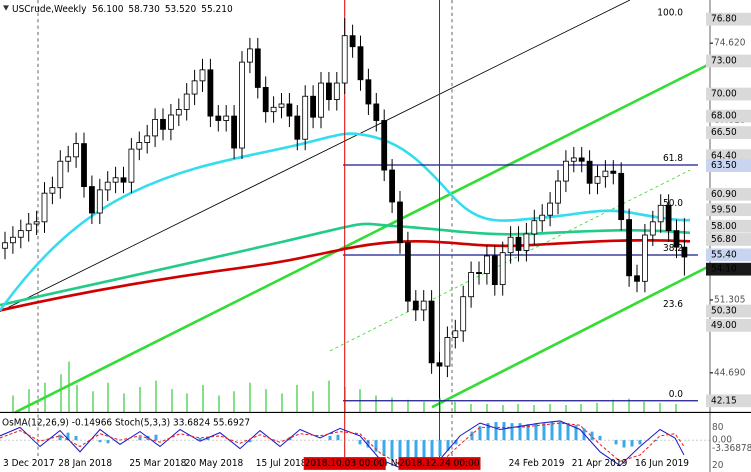  What do you see at coordinates (6, 8) in the screenshot?
I see `header-icon` at bounding box center [6, 8].